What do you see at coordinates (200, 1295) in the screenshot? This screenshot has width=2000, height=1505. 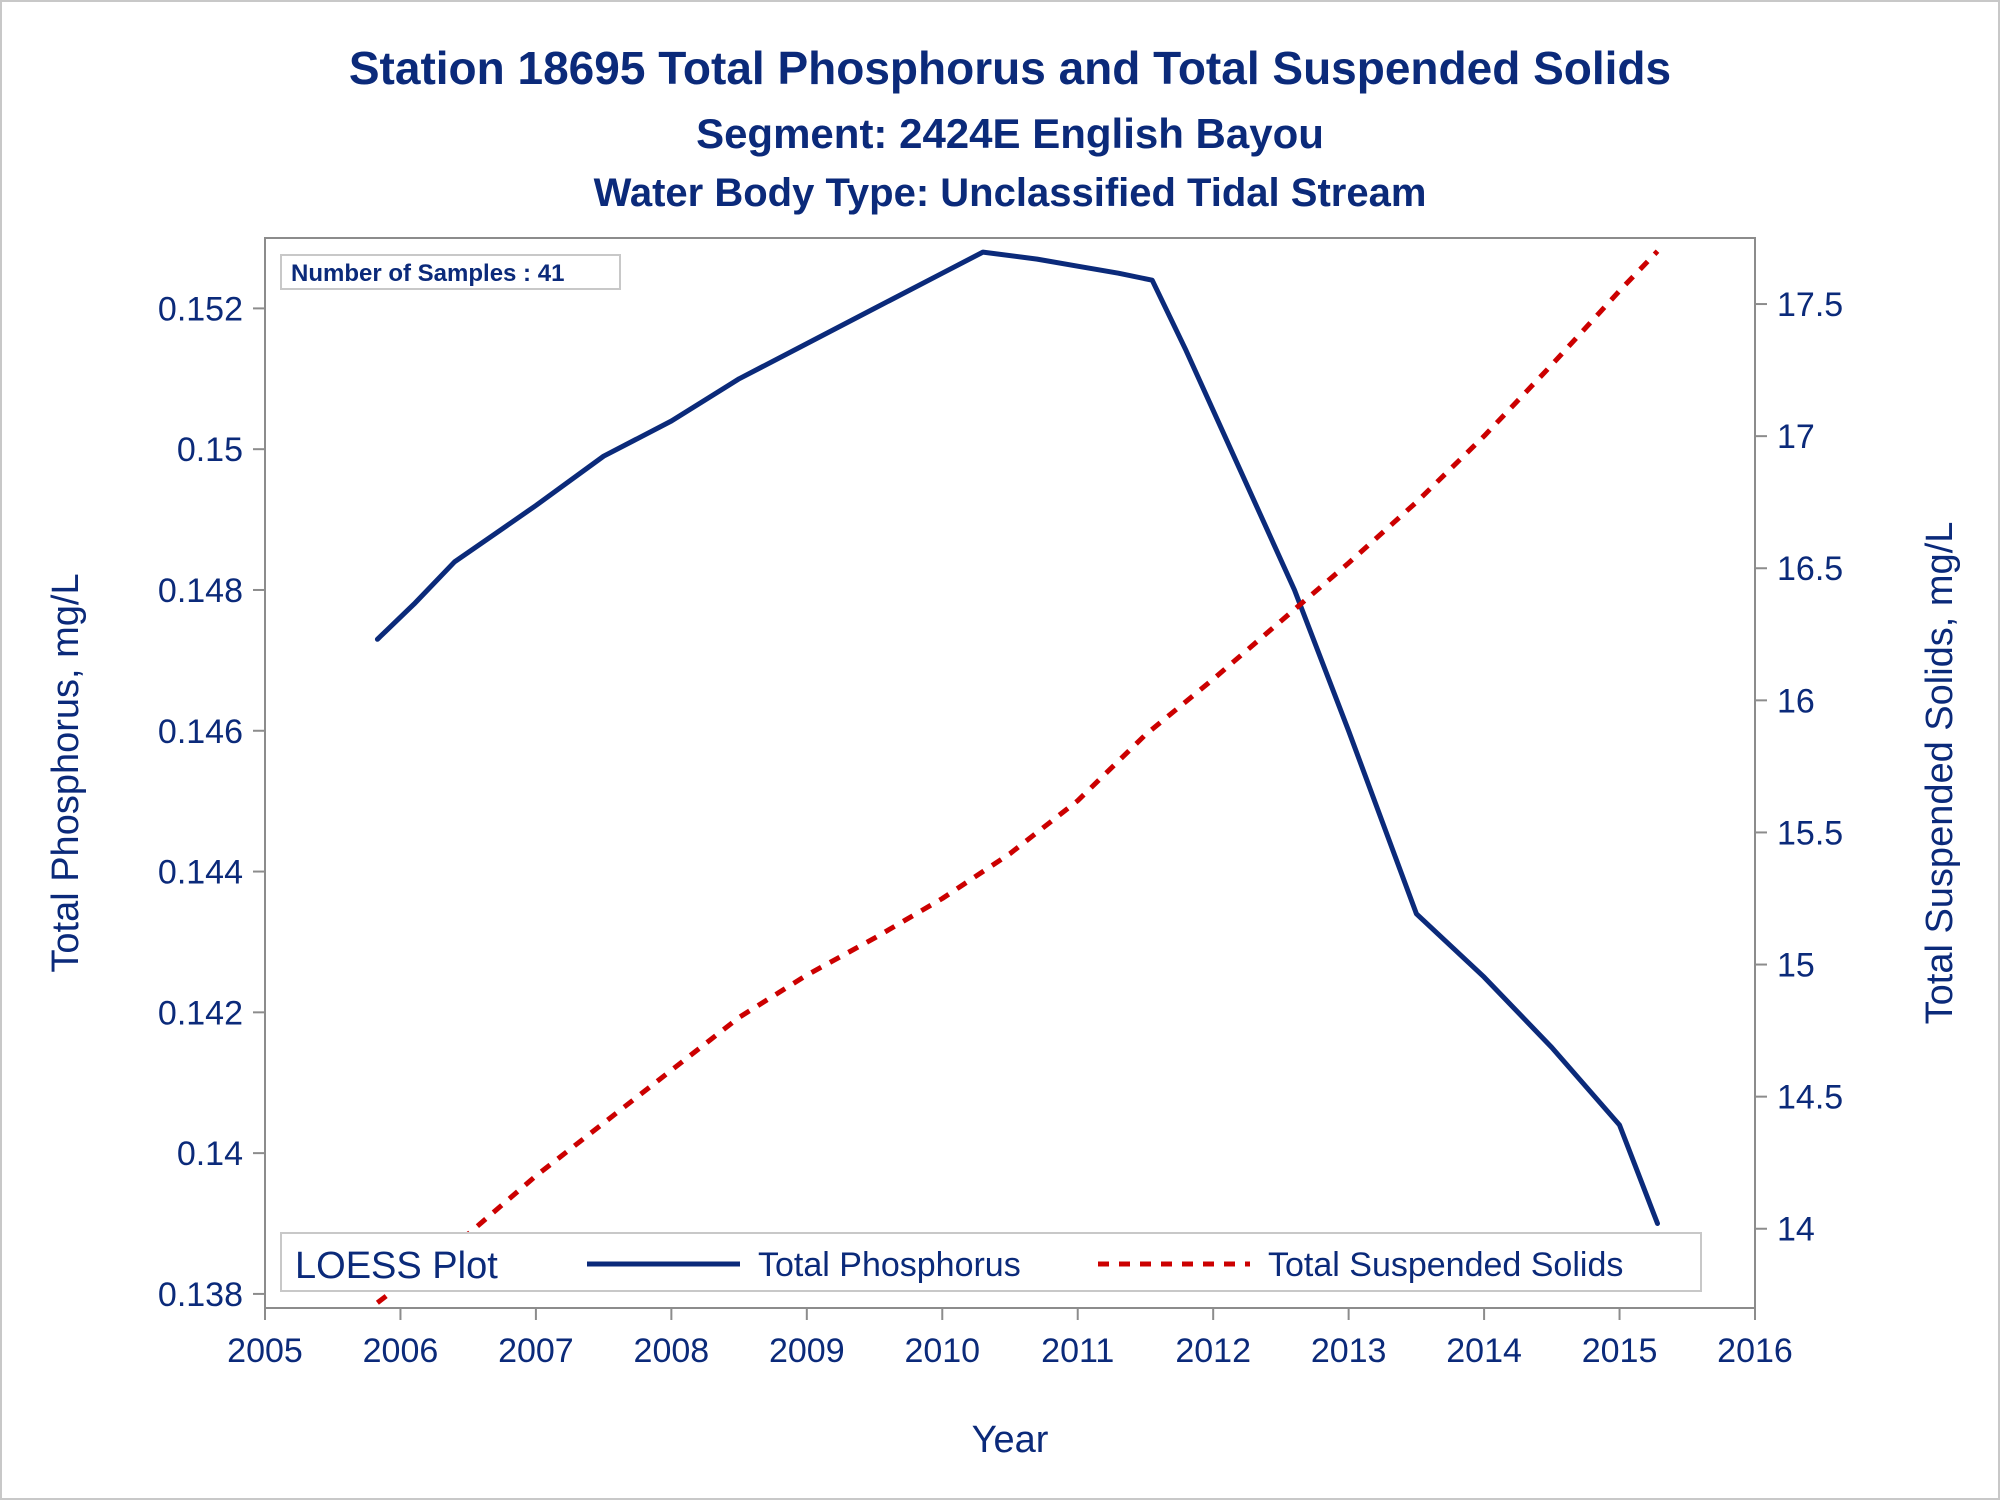 I see `y-tick-label: 0.138` at bounding box center [200, 1295].